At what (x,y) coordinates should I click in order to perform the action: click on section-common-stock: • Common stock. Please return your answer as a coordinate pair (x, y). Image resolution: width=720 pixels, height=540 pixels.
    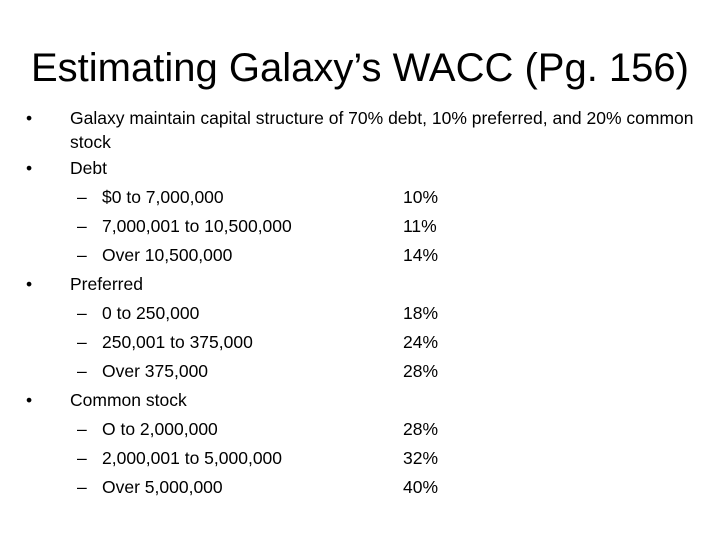
    Looking at the image, I should click on (366, 400).